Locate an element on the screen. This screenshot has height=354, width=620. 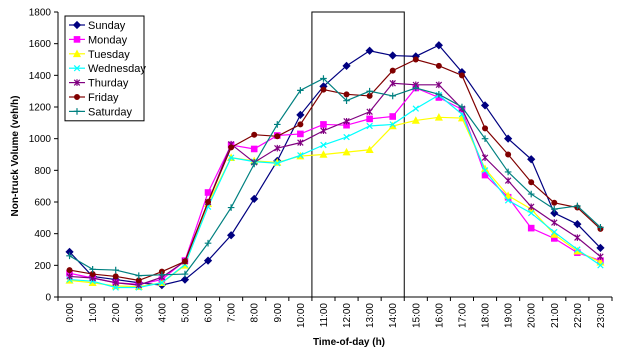
x-tick-label: 3:00 is located at coordinates (139, 313).